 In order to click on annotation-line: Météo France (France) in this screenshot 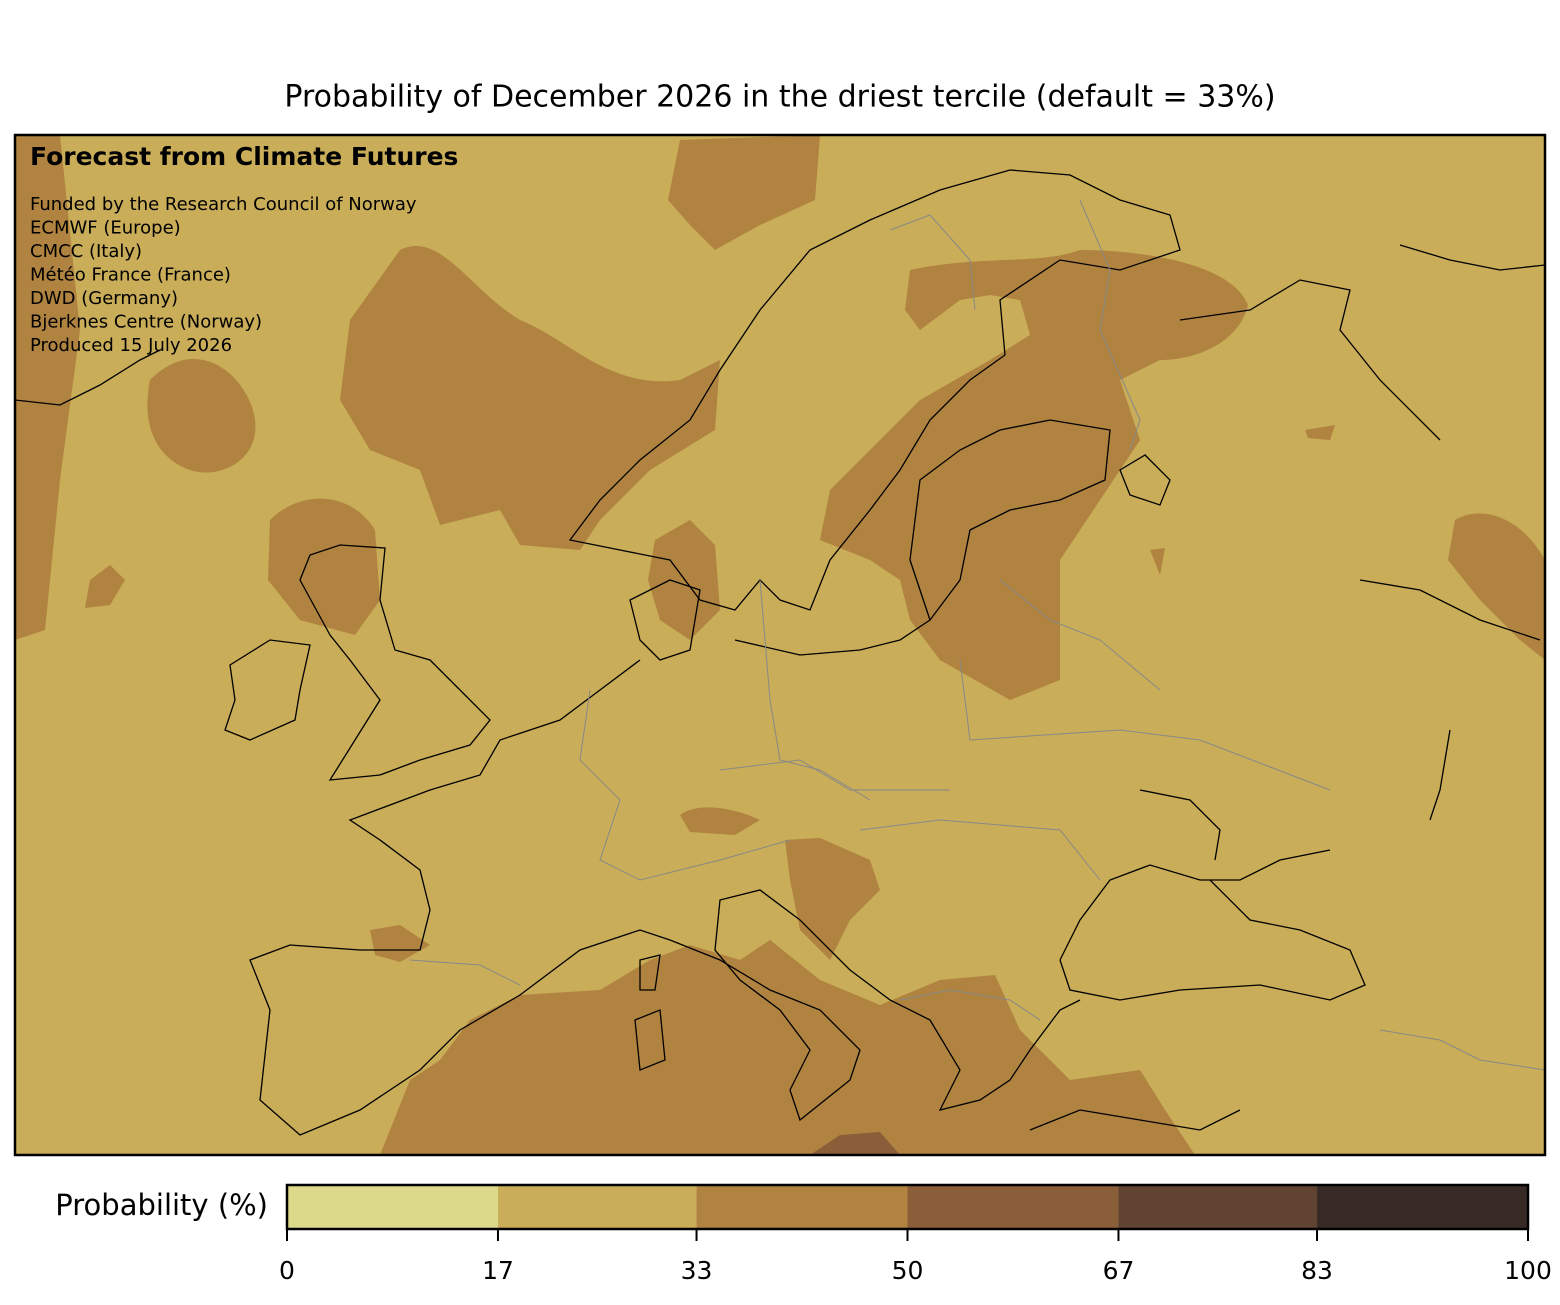, I will do `click(130, 275)`.